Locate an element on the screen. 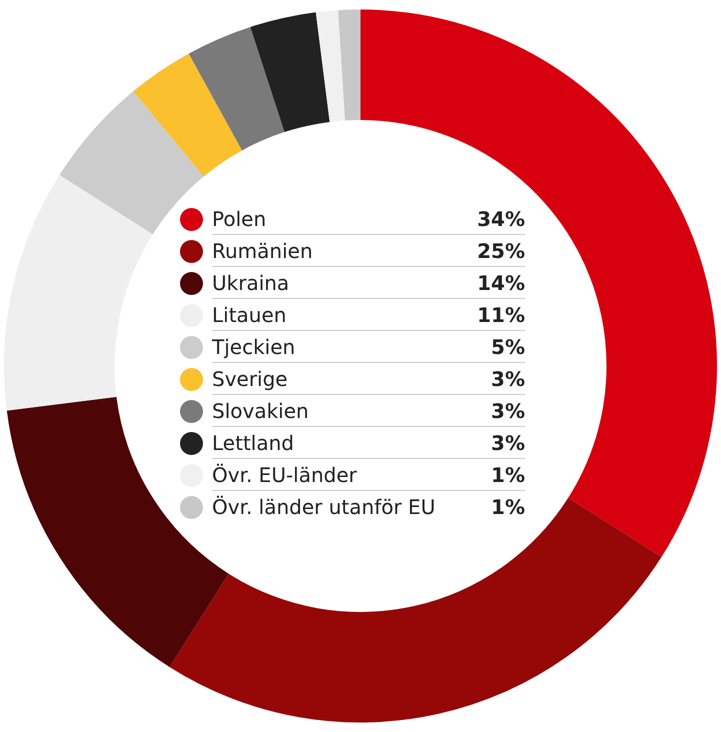  legend-label: Övr. länder utanför EU is located at coordinates (324, 507).